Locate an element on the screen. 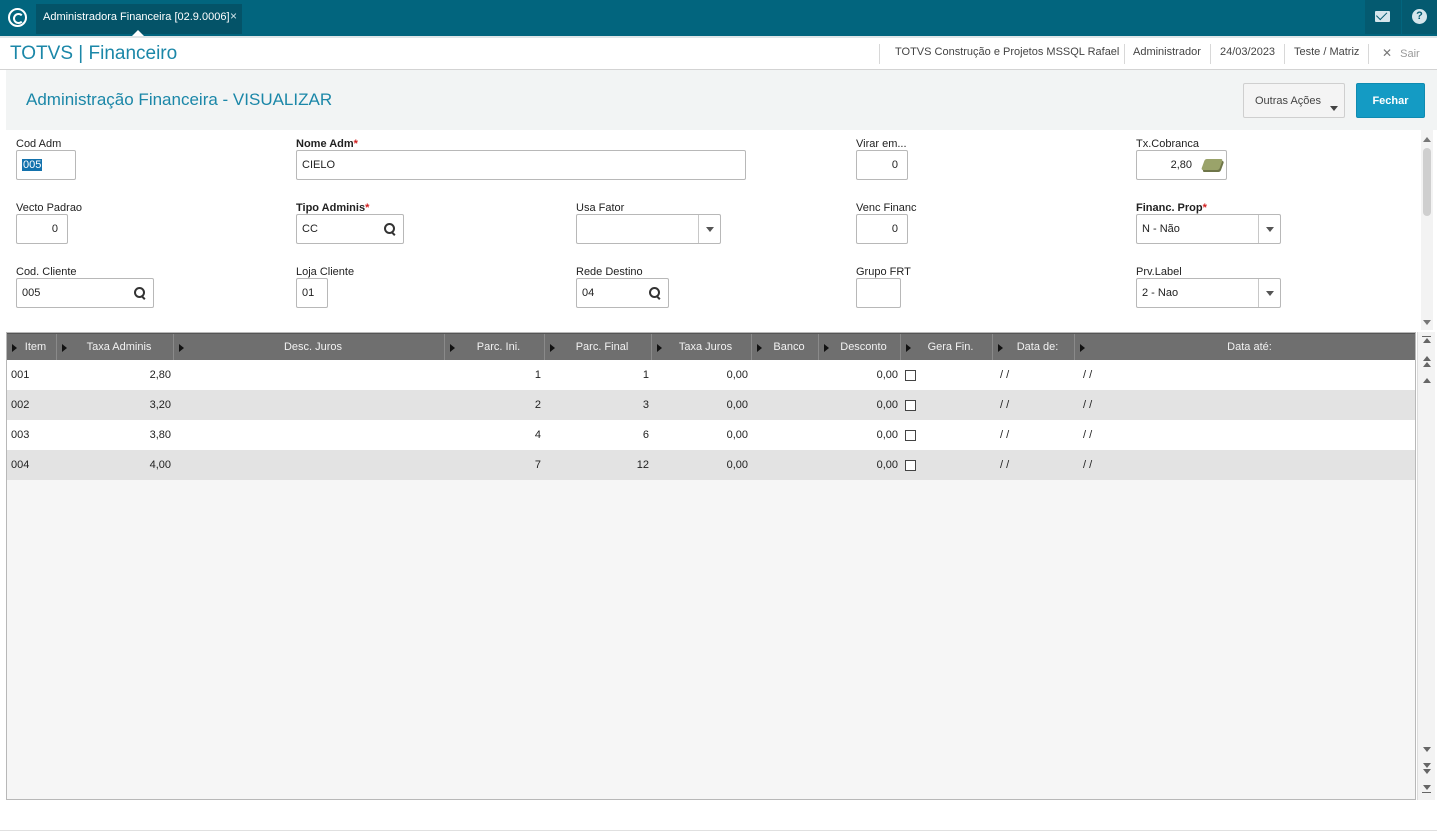 The width and height of the screenshot is (1437, 835). col-header-gera-fin: Gera Fin. is located at coordinates (947, 347).